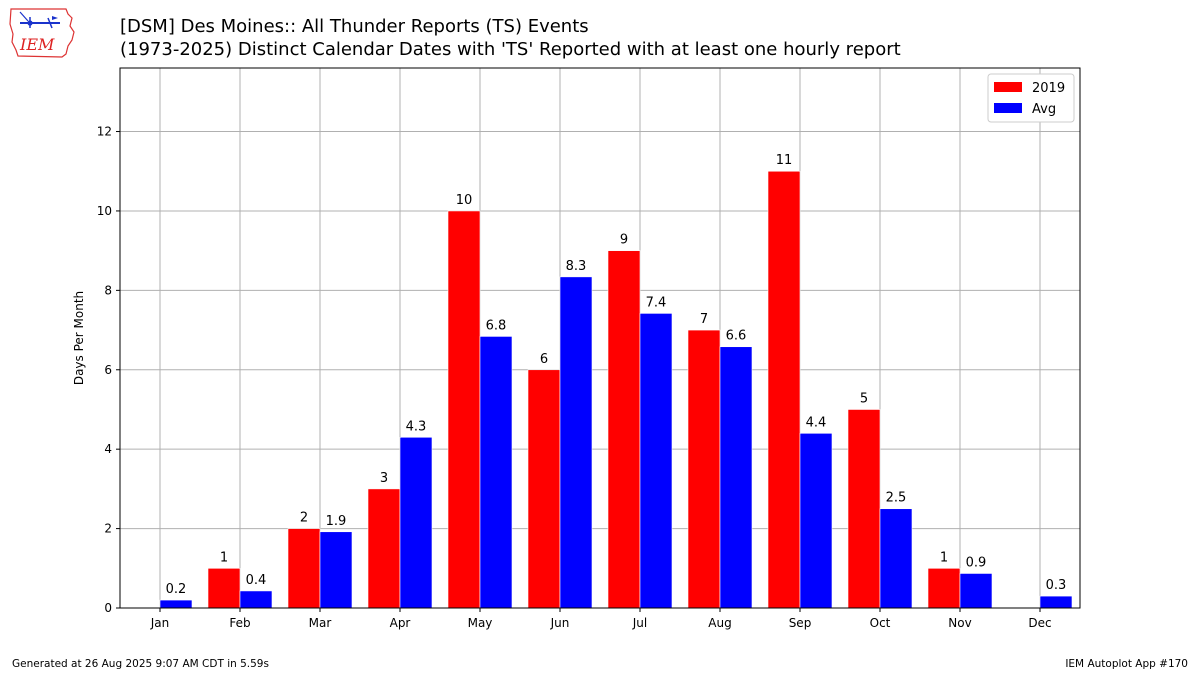  I want to click on legend-swatch-avg, so click(1008, 108).